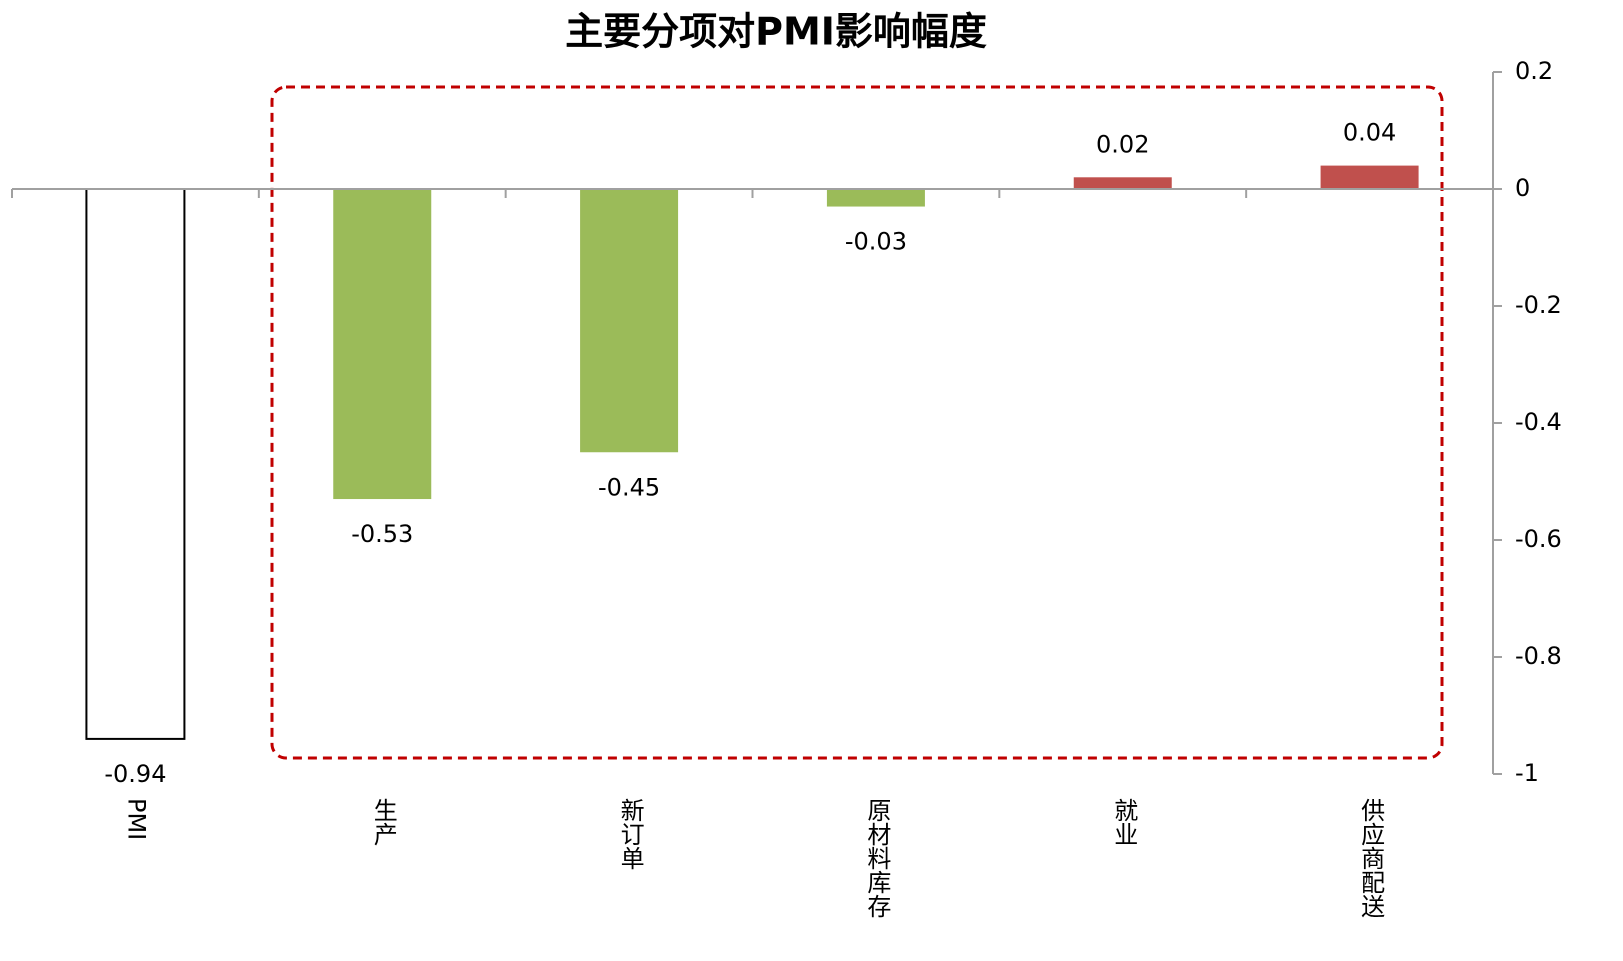 Image resolution: width=1623 pixels, height=961 pixels. What do you see at coordinates (876, 242) in the screenshot?
I see `data-label: -0.03` at bounding box center [876, 242].